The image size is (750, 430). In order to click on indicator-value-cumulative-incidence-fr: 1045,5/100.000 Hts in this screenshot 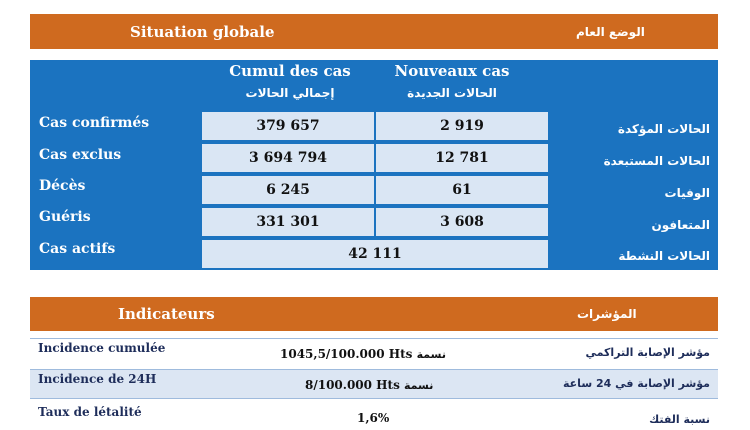, I will do `click(346, 354)`.